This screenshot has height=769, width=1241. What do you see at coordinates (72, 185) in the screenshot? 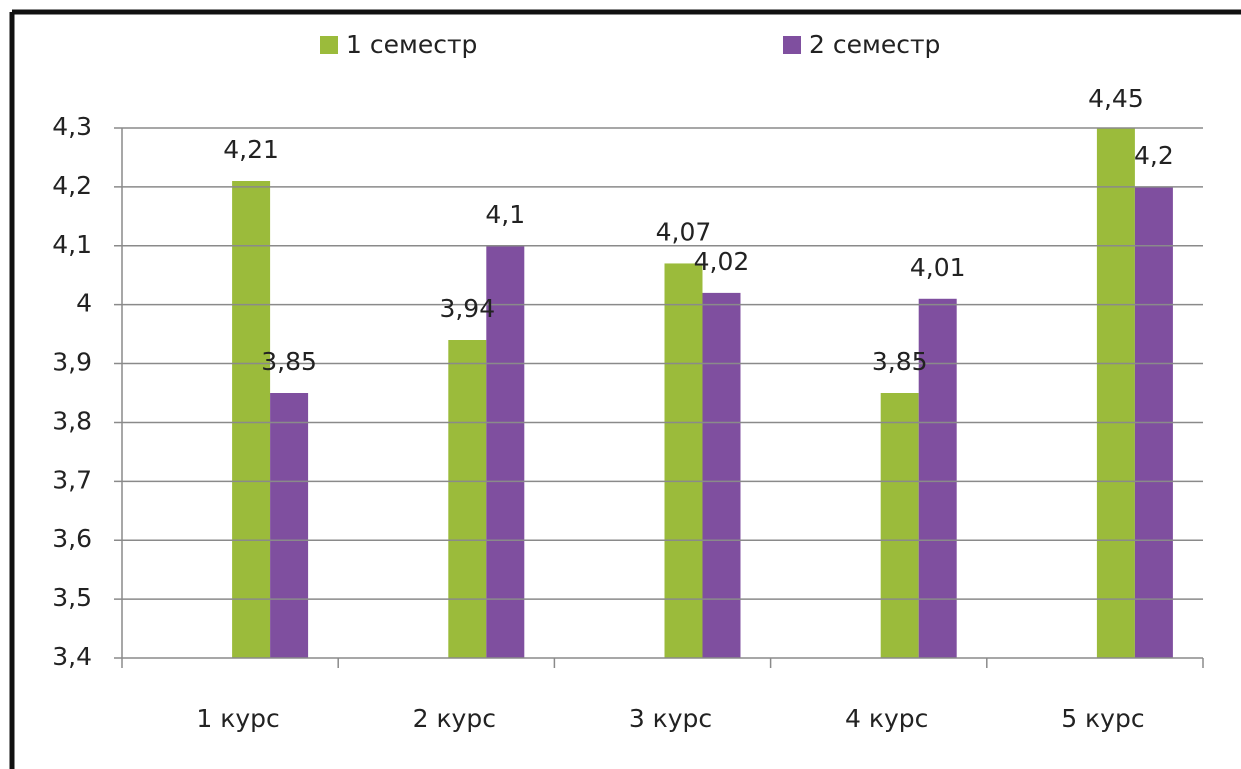
I see `y-tick-label: 4,2` at bounding box center [72, 185].